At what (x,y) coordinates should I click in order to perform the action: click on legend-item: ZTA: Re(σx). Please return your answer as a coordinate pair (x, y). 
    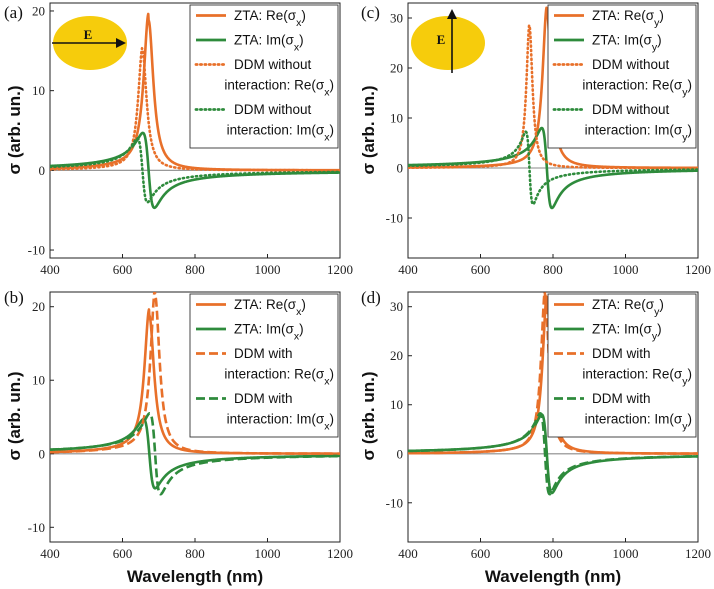
    Looking at the image, I should click on (251, 18).